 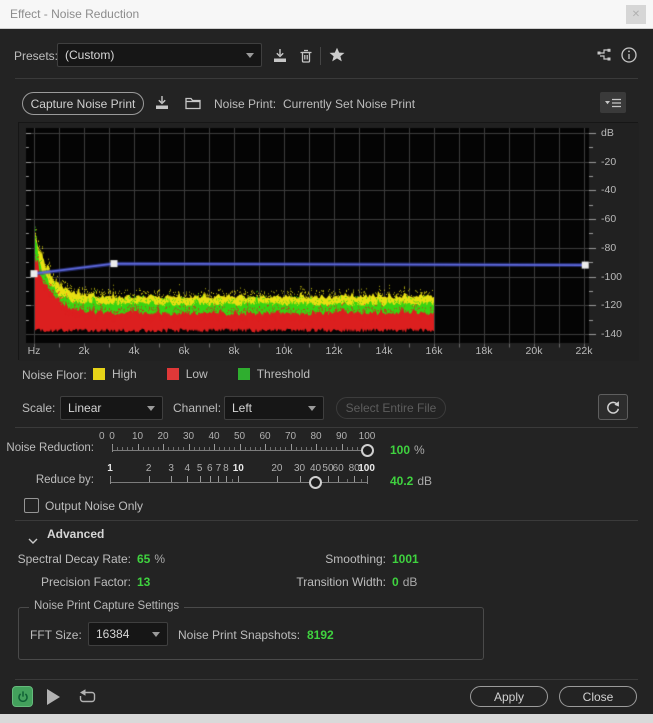 I want to click on advanced-section-title: Advanced, so click(x=76, y=534).